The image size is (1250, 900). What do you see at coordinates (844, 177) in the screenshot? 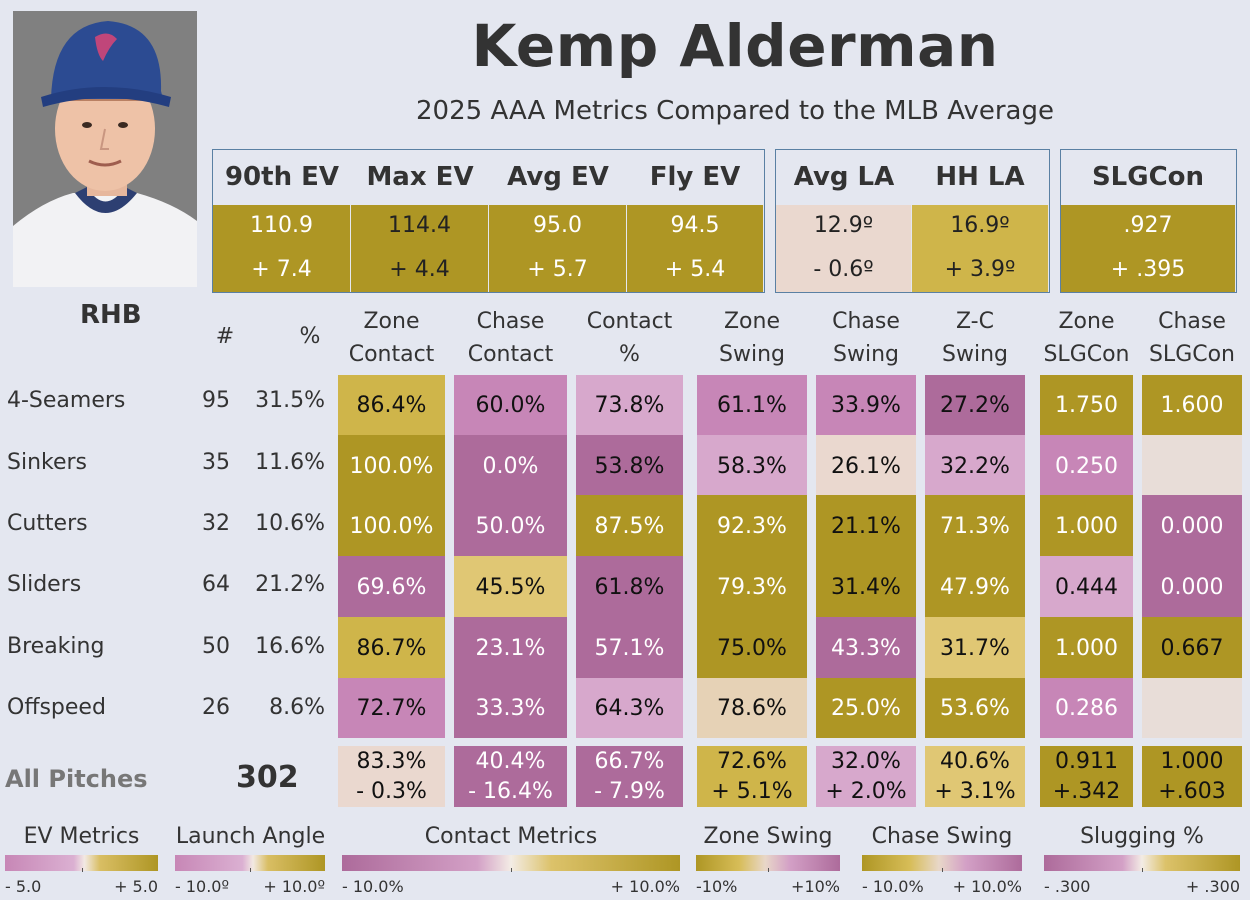
I see `avg-la-header: Avg LA` at bounding box center [844, 177].